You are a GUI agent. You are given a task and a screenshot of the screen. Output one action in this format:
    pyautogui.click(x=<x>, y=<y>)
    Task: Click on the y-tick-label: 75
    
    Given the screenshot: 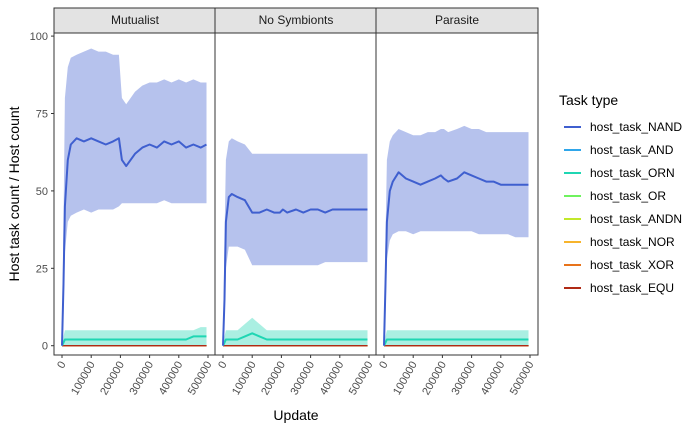 What is the action you would take?
    pyautogui.click(x=42, y=115)
    